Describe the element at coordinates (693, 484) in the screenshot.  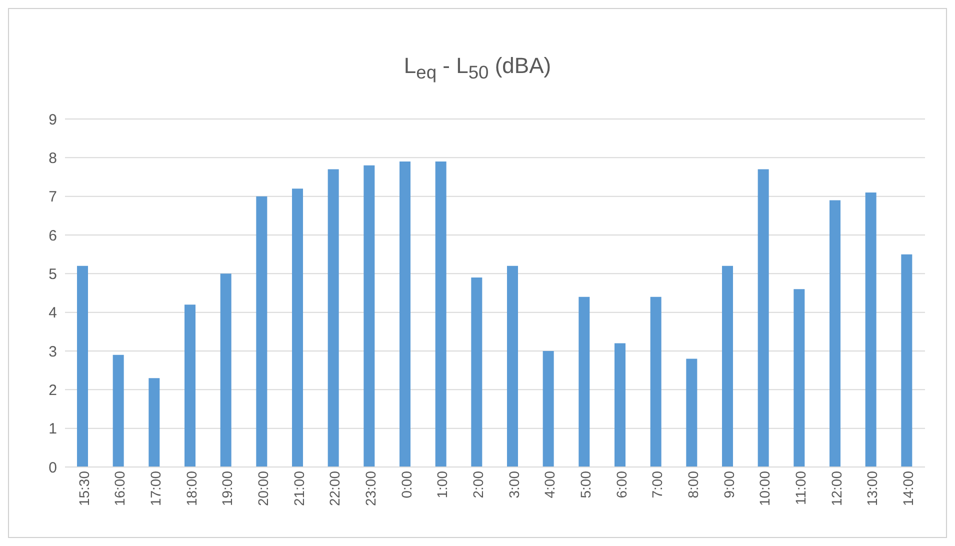
I see `x-tick-label: 8:00` at that location.